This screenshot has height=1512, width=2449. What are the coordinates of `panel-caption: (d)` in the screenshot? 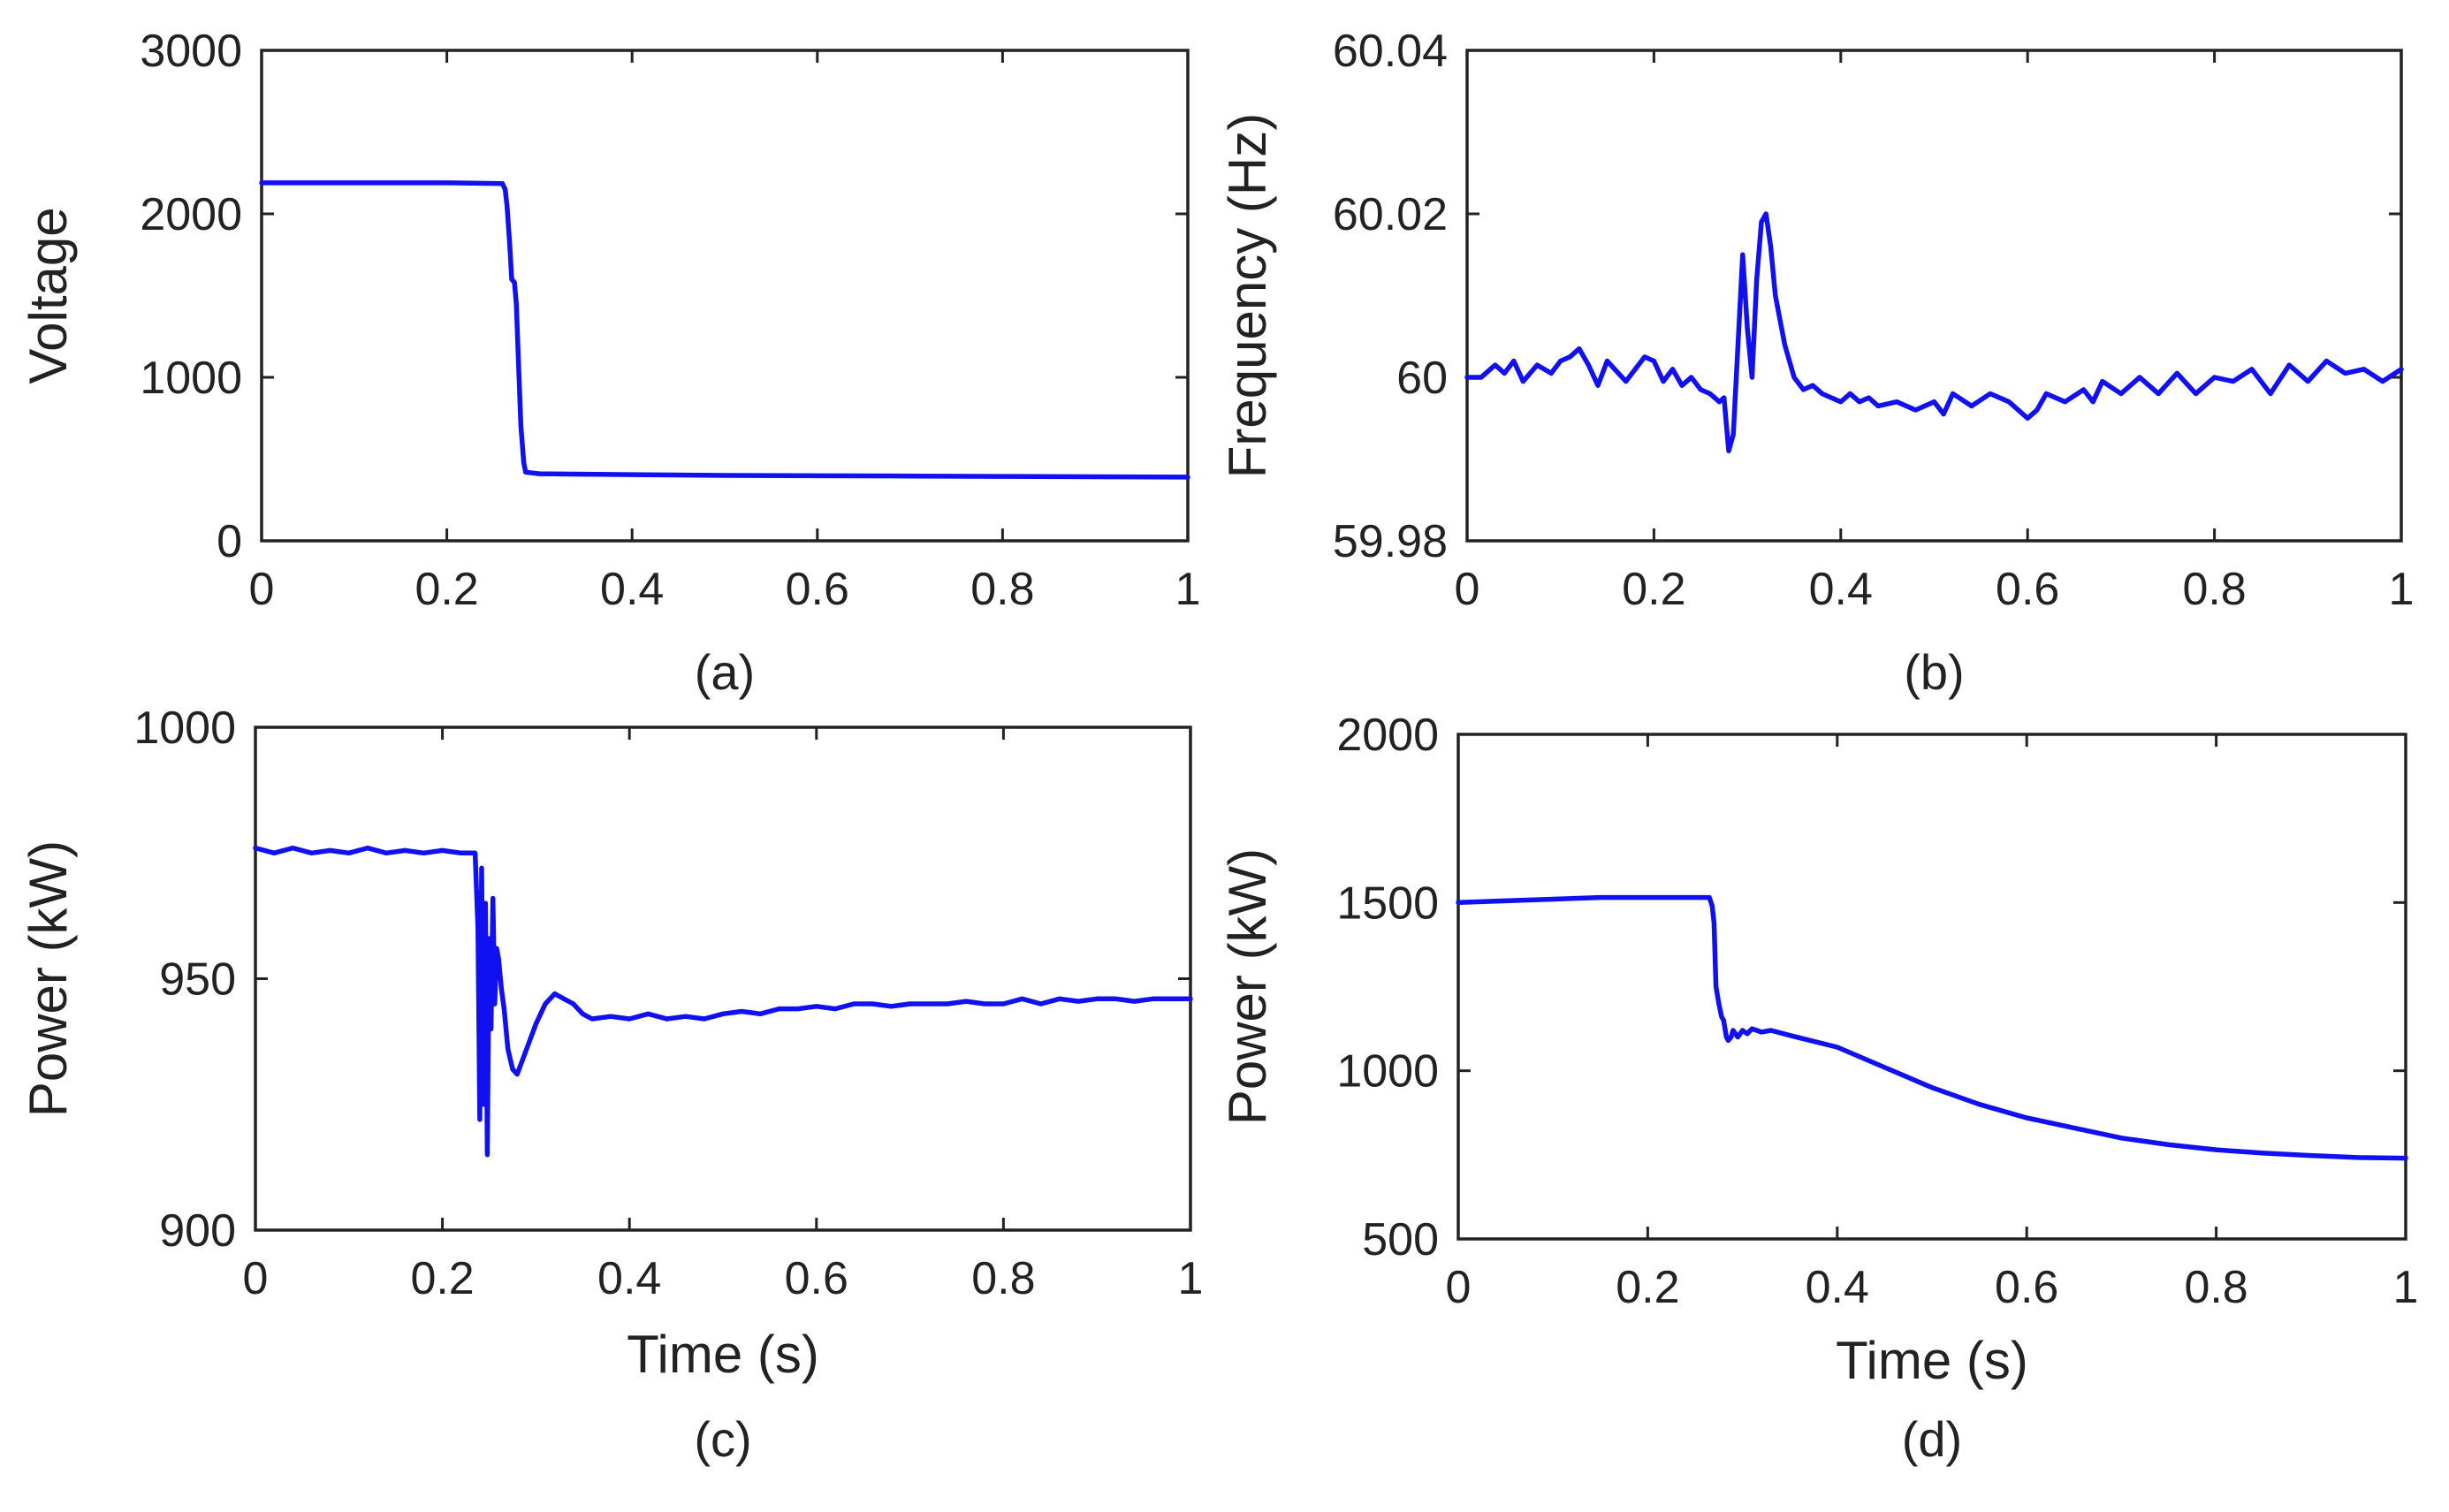 It's located at (1932, 1439).